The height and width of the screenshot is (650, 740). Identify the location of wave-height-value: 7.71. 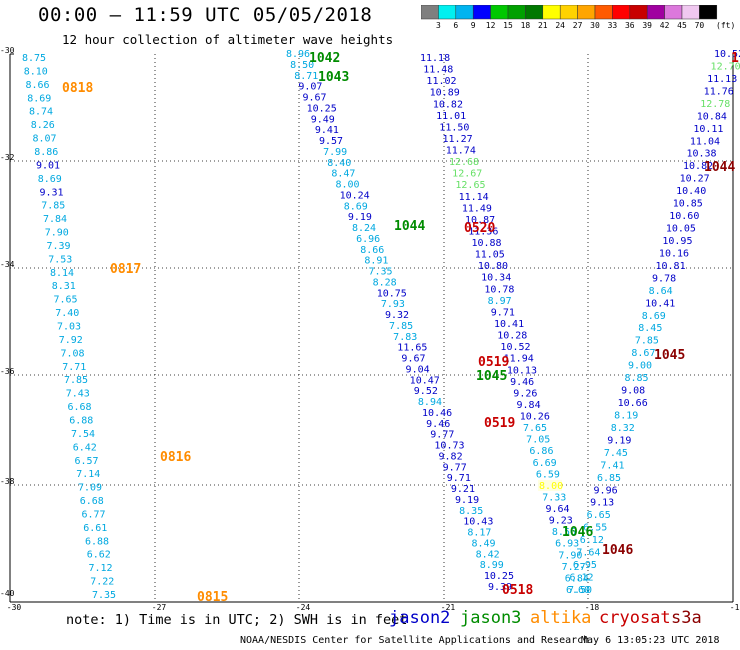
(74, 367).